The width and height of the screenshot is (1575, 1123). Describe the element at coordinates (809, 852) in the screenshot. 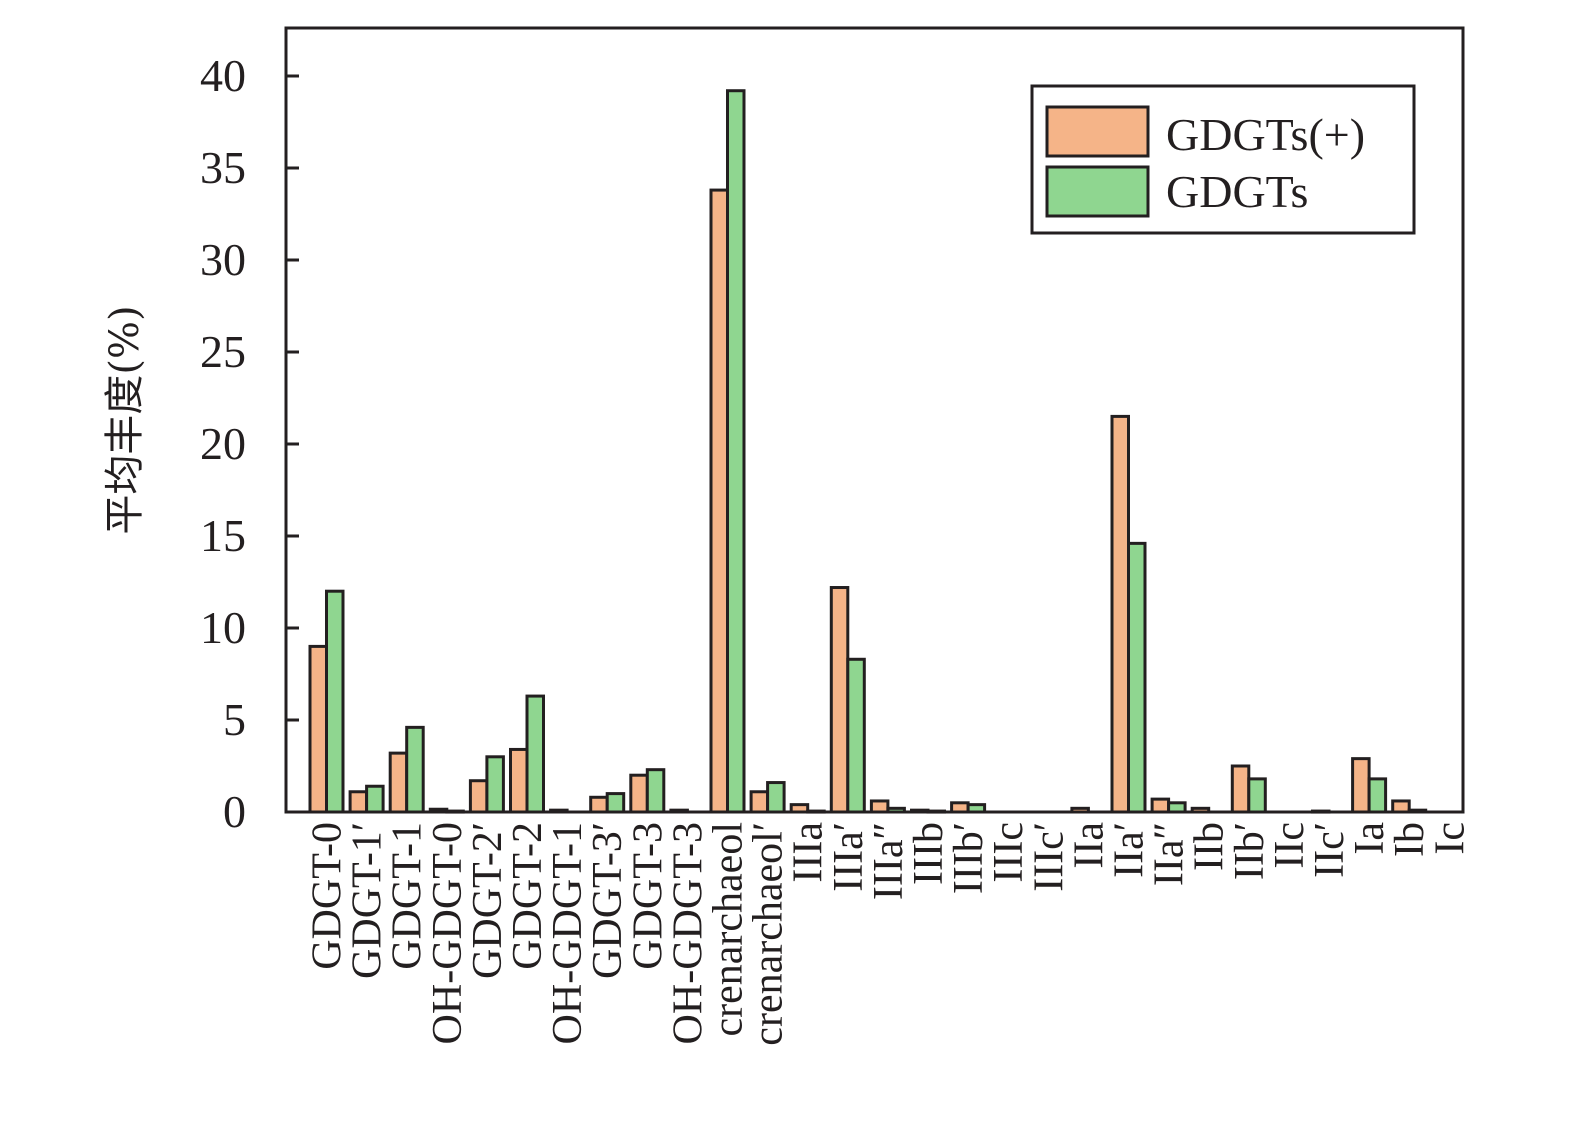

I see `x-tick-label: IIIa` at that location.